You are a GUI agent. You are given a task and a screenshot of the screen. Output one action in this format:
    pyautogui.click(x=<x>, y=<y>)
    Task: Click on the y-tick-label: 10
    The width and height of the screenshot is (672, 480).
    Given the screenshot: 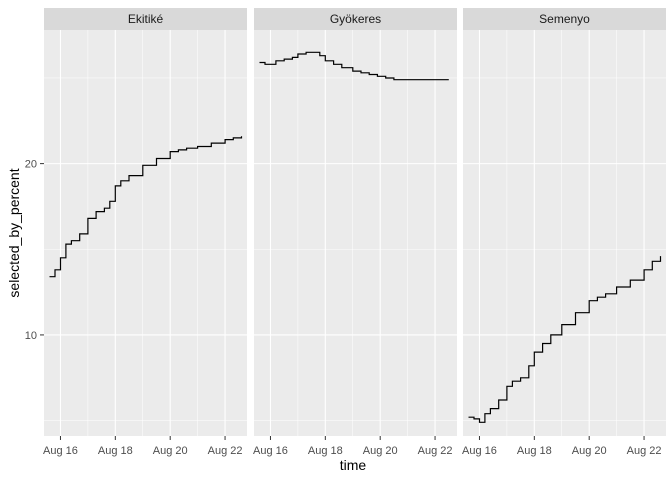 What is the action you would take?
    pyautogui.click(x=31, y=336)
    